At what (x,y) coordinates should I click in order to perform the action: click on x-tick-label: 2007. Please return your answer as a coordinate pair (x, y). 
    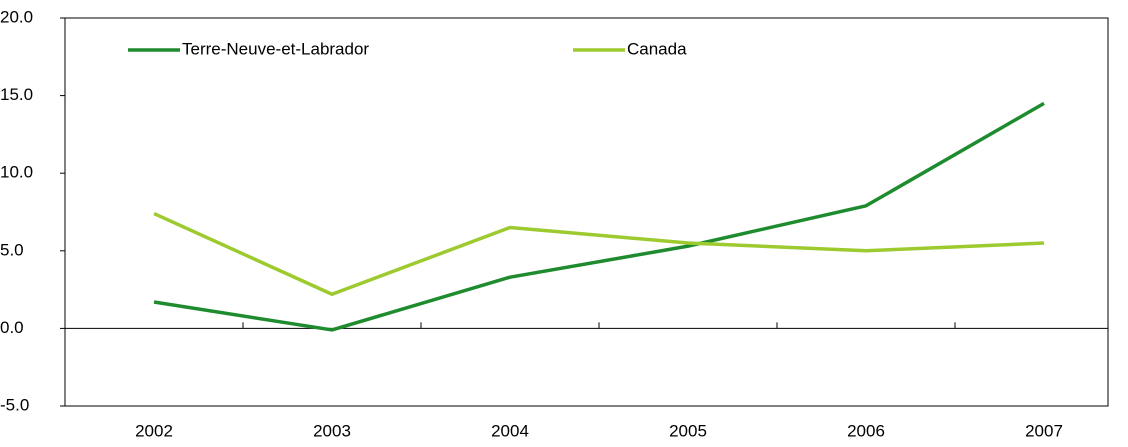
    Looking at the image, I should click on (1044, 430).